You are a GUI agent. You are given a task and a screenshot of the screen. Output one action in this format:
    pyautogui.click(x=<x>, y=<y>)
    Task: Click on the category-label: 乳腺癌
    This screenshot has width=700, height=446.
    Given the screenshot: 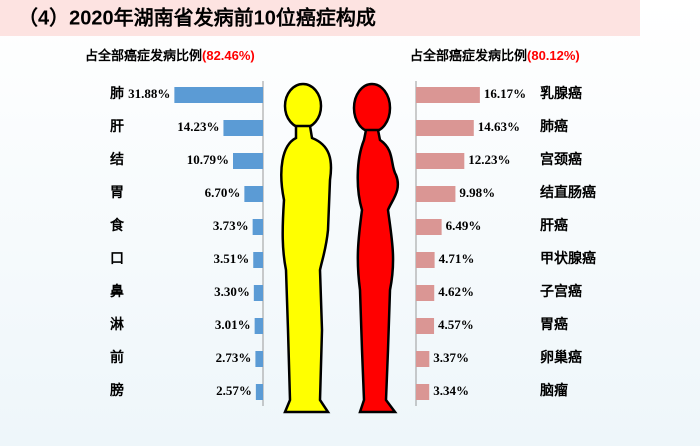 What is the action you would take?
    pyautogui.click(x=561, y=93)
    